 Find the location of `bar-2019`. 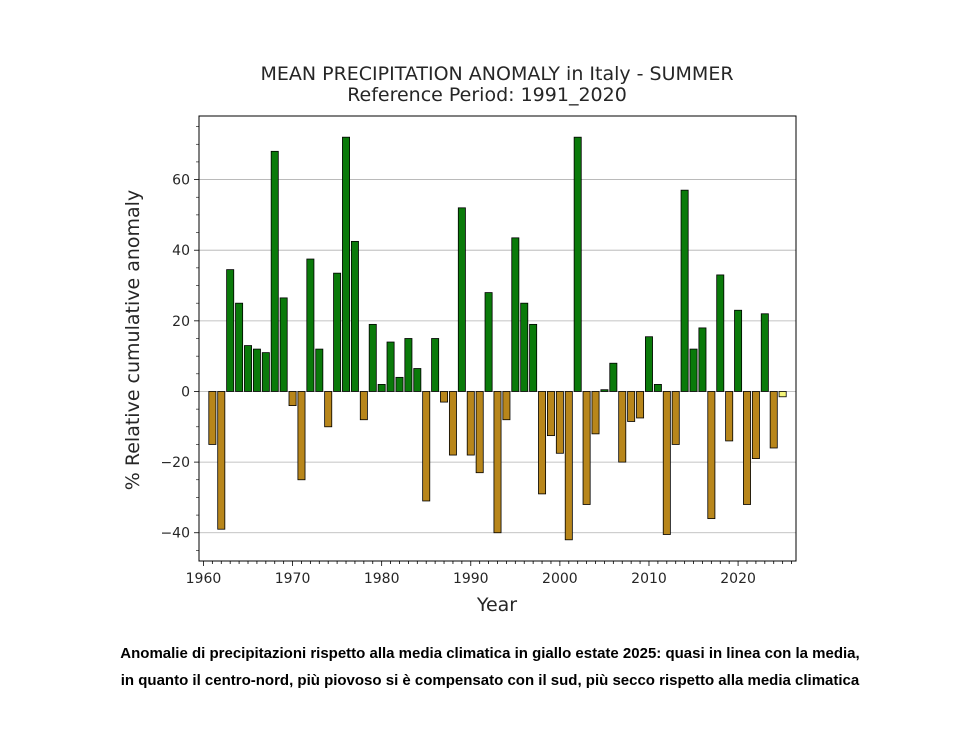

bar-2019 is located at coordinates (729, 416).